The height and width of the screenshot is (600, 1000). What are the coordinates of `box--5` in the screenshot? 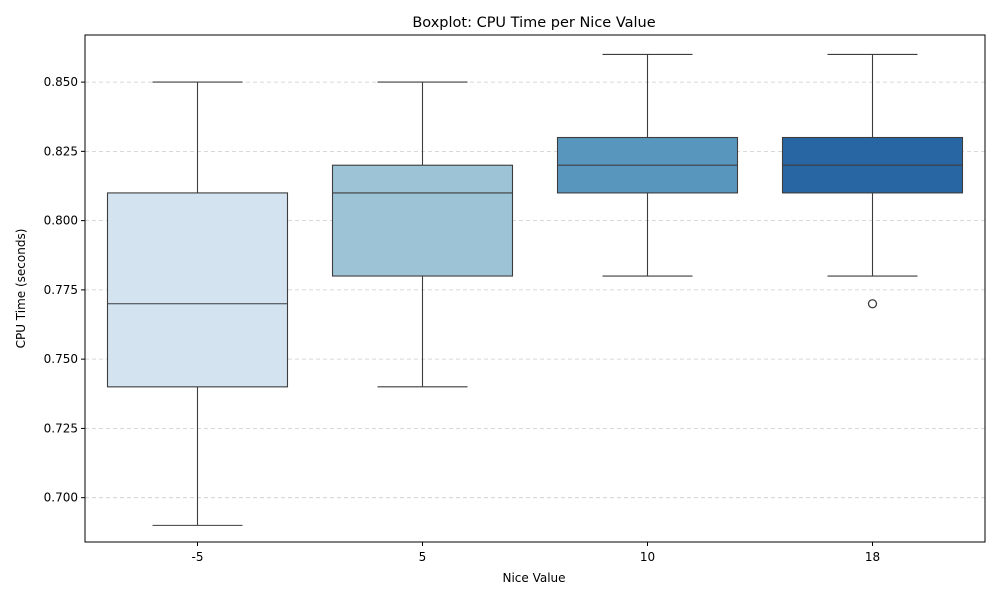 It's located at (197, 303).